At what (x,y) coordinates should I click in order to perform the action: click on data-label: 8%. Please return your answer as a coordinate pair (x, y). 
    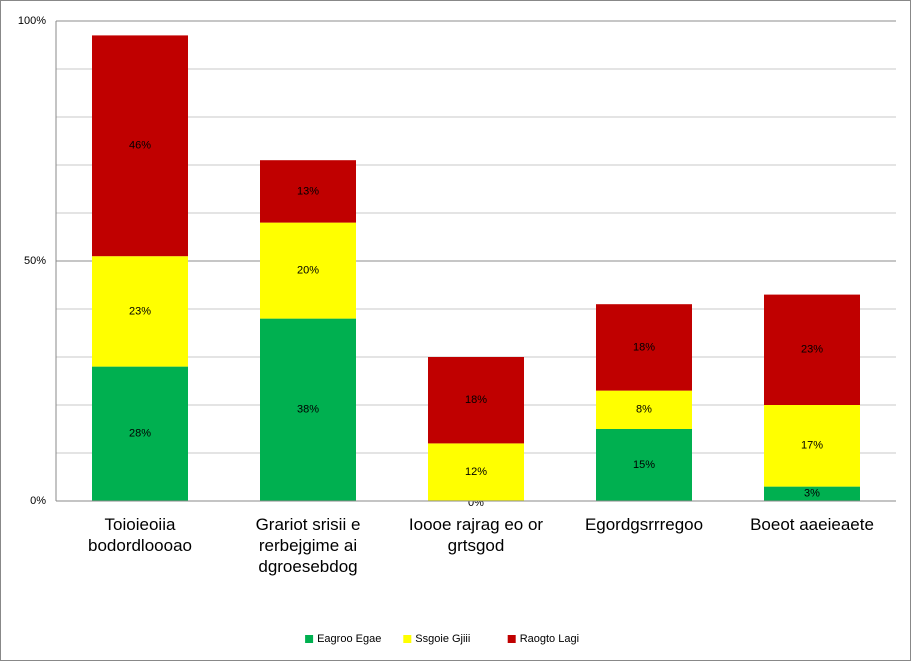
    Looking at the image, I should click on (644, 410).